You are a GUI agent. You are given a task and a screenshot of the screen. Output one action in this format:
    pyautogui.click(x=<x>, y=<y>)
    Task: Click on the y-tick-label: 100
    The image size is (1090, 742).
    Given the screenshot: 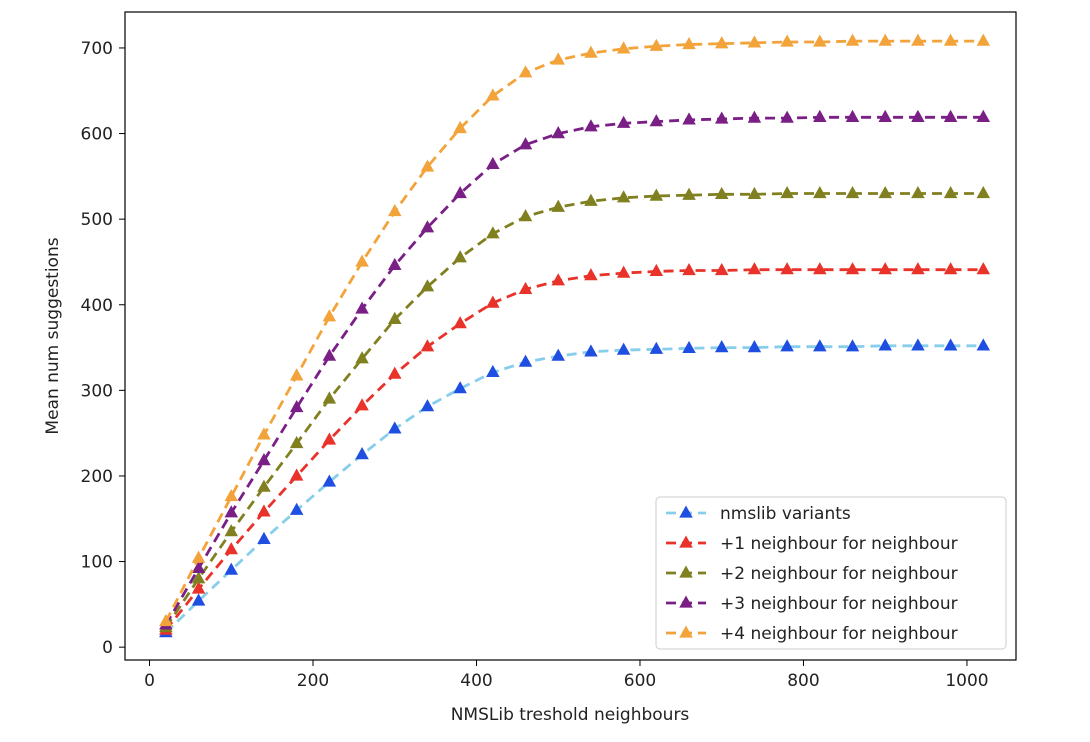 What is the action you would take?
    pyautogui.click(x=97, y=563)
    